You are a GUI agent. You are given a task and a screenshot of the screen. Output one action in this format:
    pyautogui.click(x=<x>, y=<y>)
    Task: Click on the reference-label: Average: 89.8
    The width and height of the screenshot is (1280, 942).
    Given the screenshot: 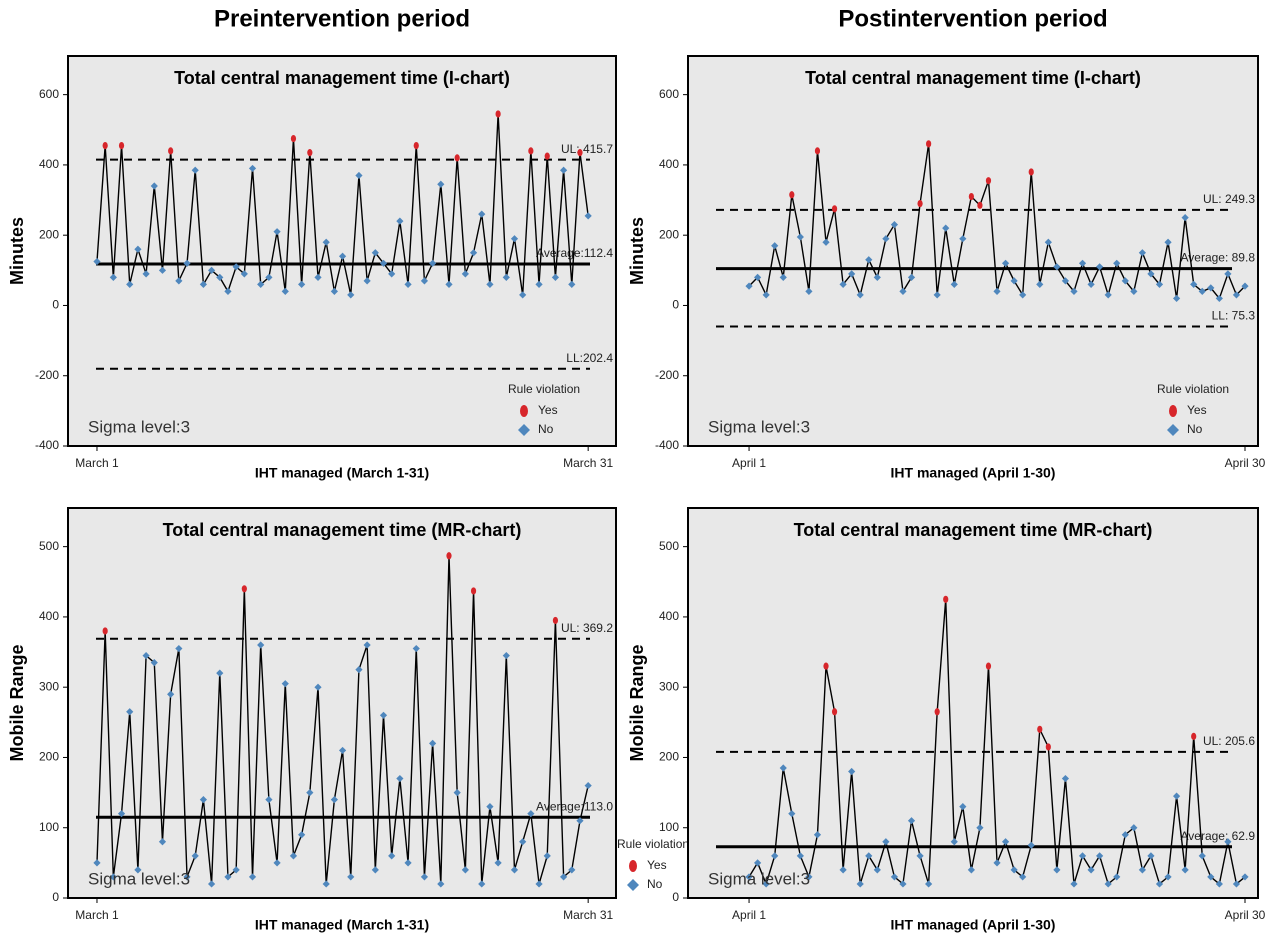 What is the action you would take?
    pyautogui.click(x=1217, y=258)
    